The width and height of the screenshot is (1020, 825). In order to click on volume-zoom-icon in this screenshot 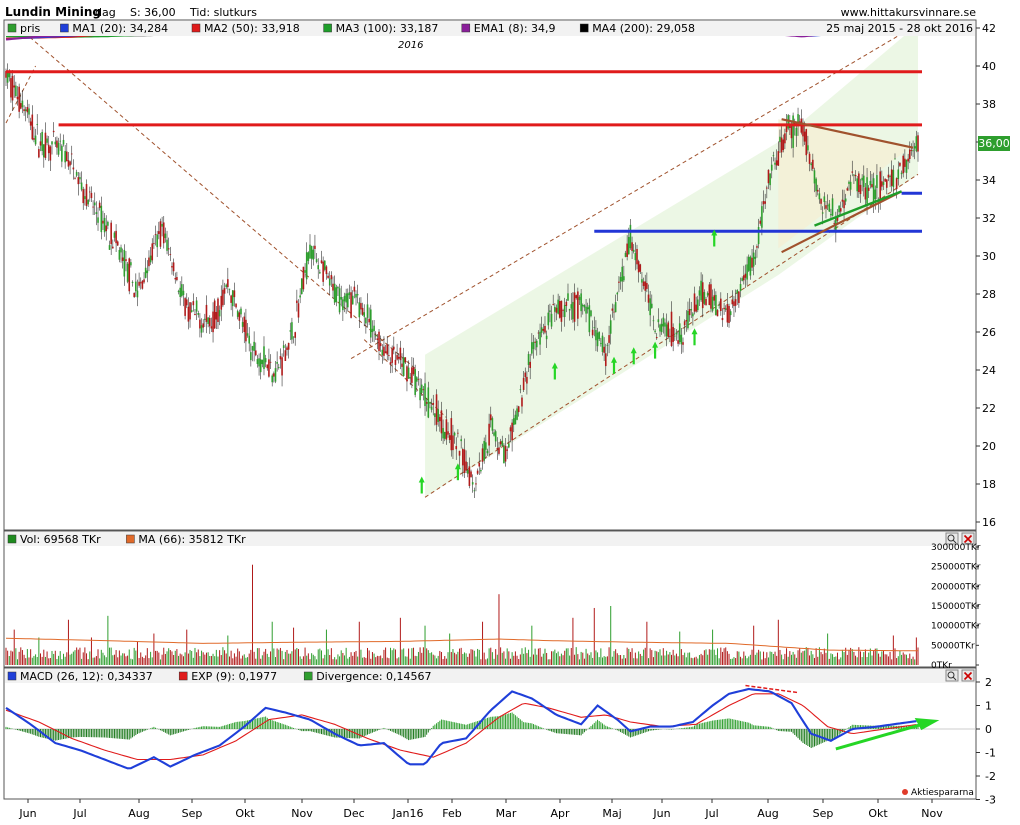, I will do `click(952, 538)`.